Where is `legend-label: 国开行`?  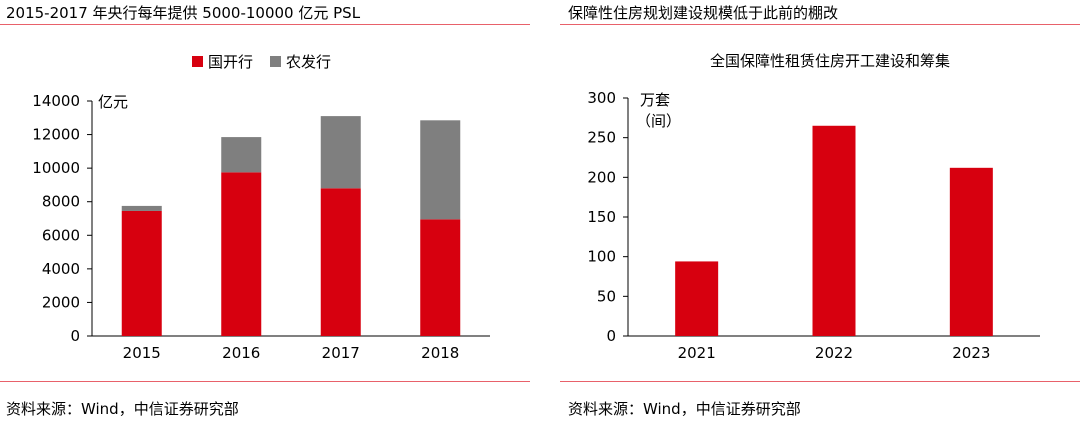 legend-label: 国开行 is located at coordinates (230, 62).